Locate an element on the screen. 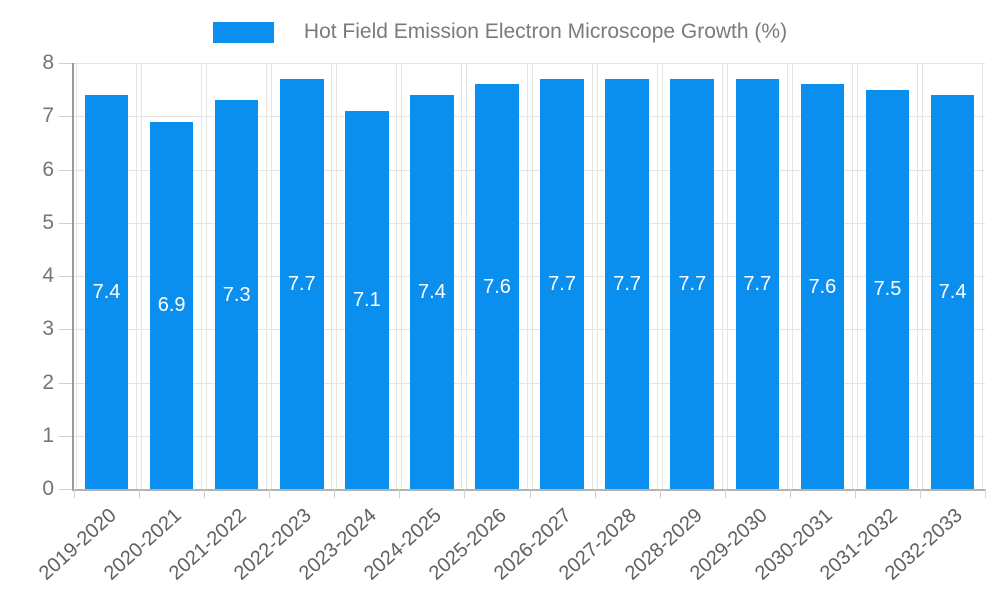  bar-2024-2025: 7.4 is located at coordinates (432, 291).